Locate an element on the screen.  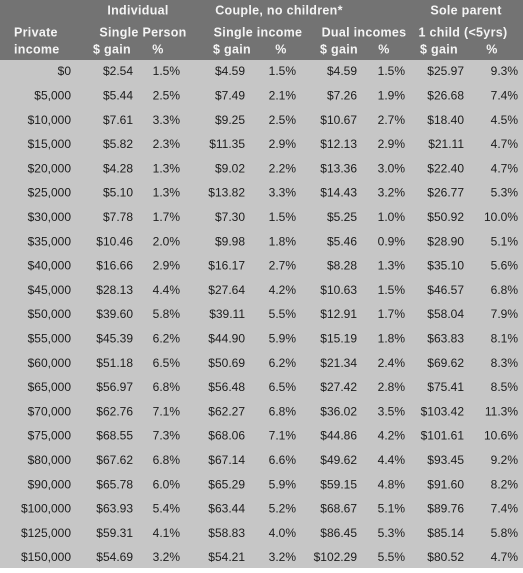
table-cell: $58.04 is located at coordinates (445, 314).